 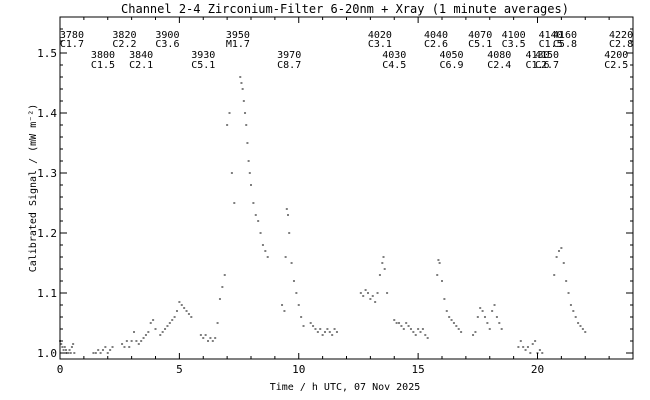 I want to click on flare-id-label: 3840, so click(x=141, y=55).